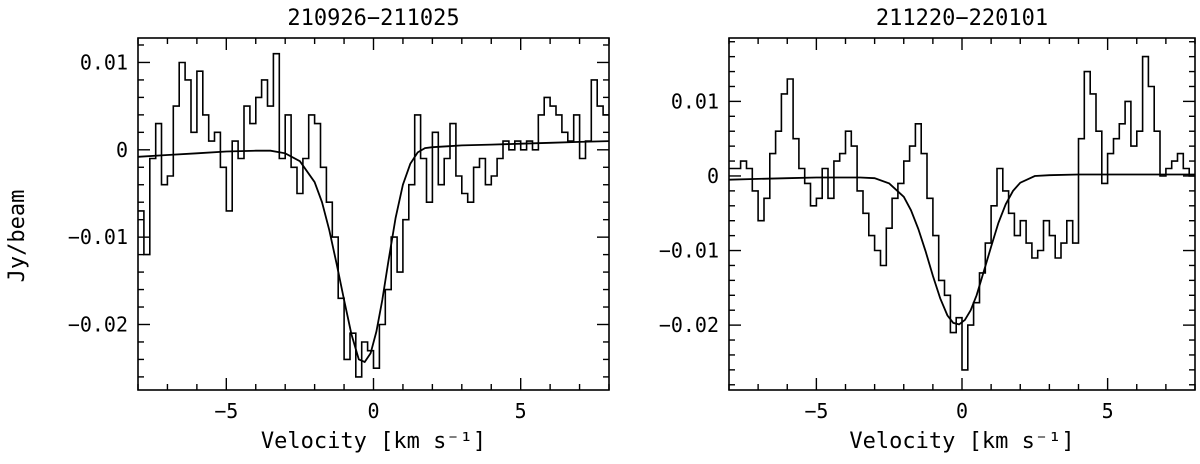 Image resolution: width=1200 pixels, height=464 pixels. Describe the element at coordinates (373, 411) in the screenshot. I see `left-x-tick-label: 0` at that location.